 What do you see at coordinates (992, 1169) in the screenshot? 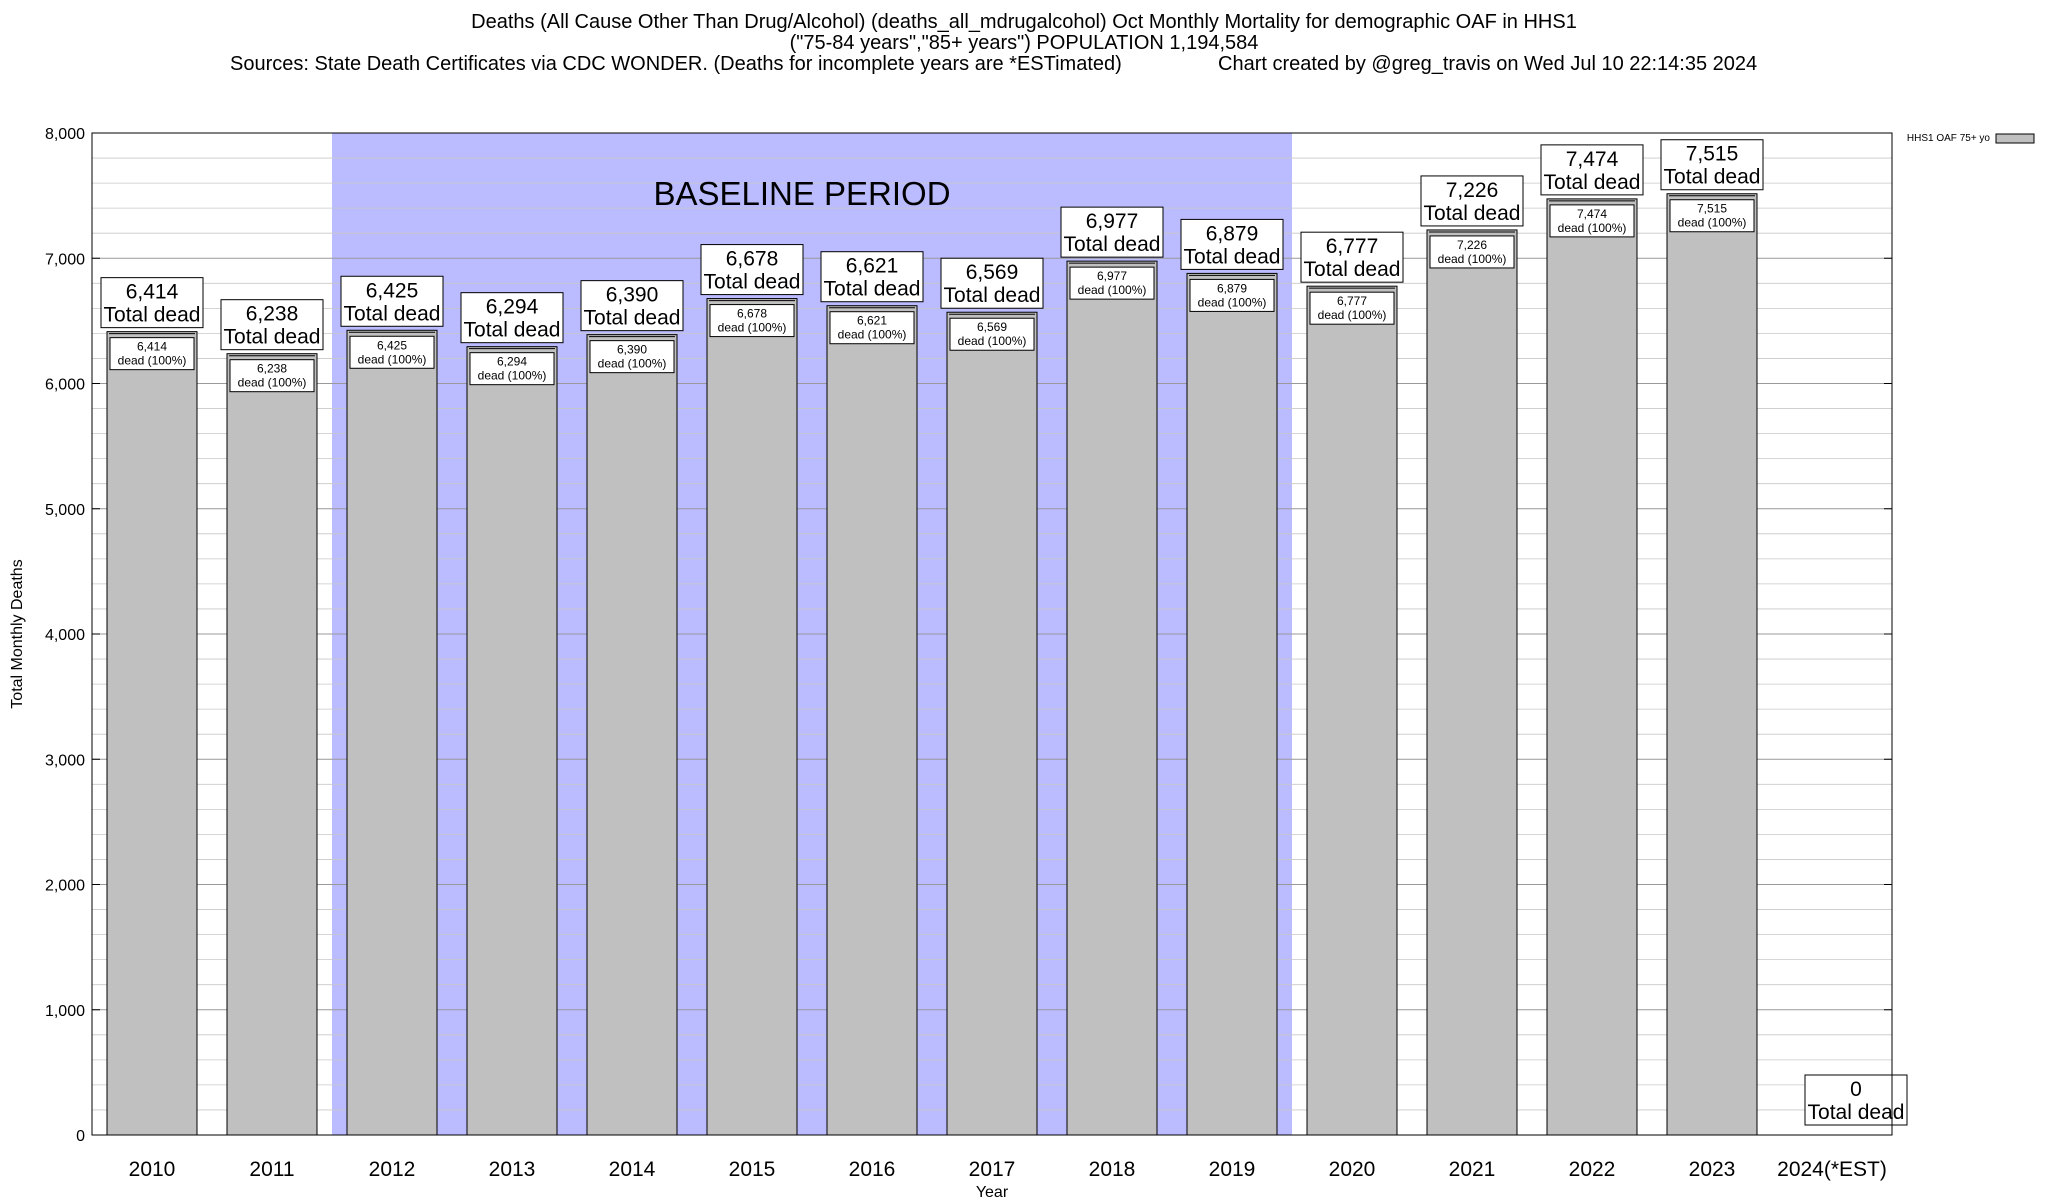
I see `x-tick-label: 2017` at bounding box center [992, 1169].